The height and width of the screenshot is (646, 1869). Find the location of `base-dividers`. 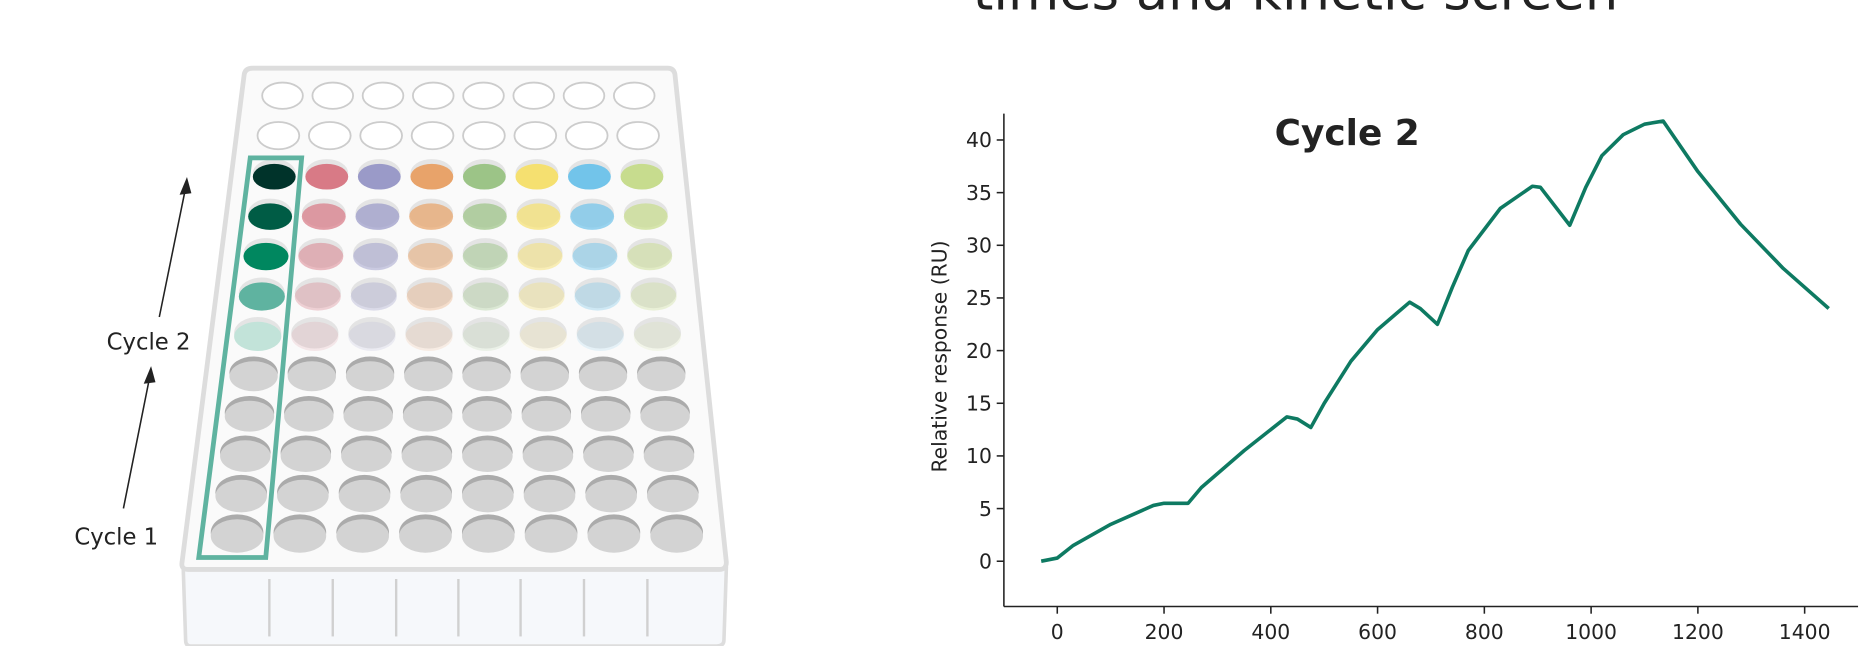

base-dividers is located at coordinates (458, 608).